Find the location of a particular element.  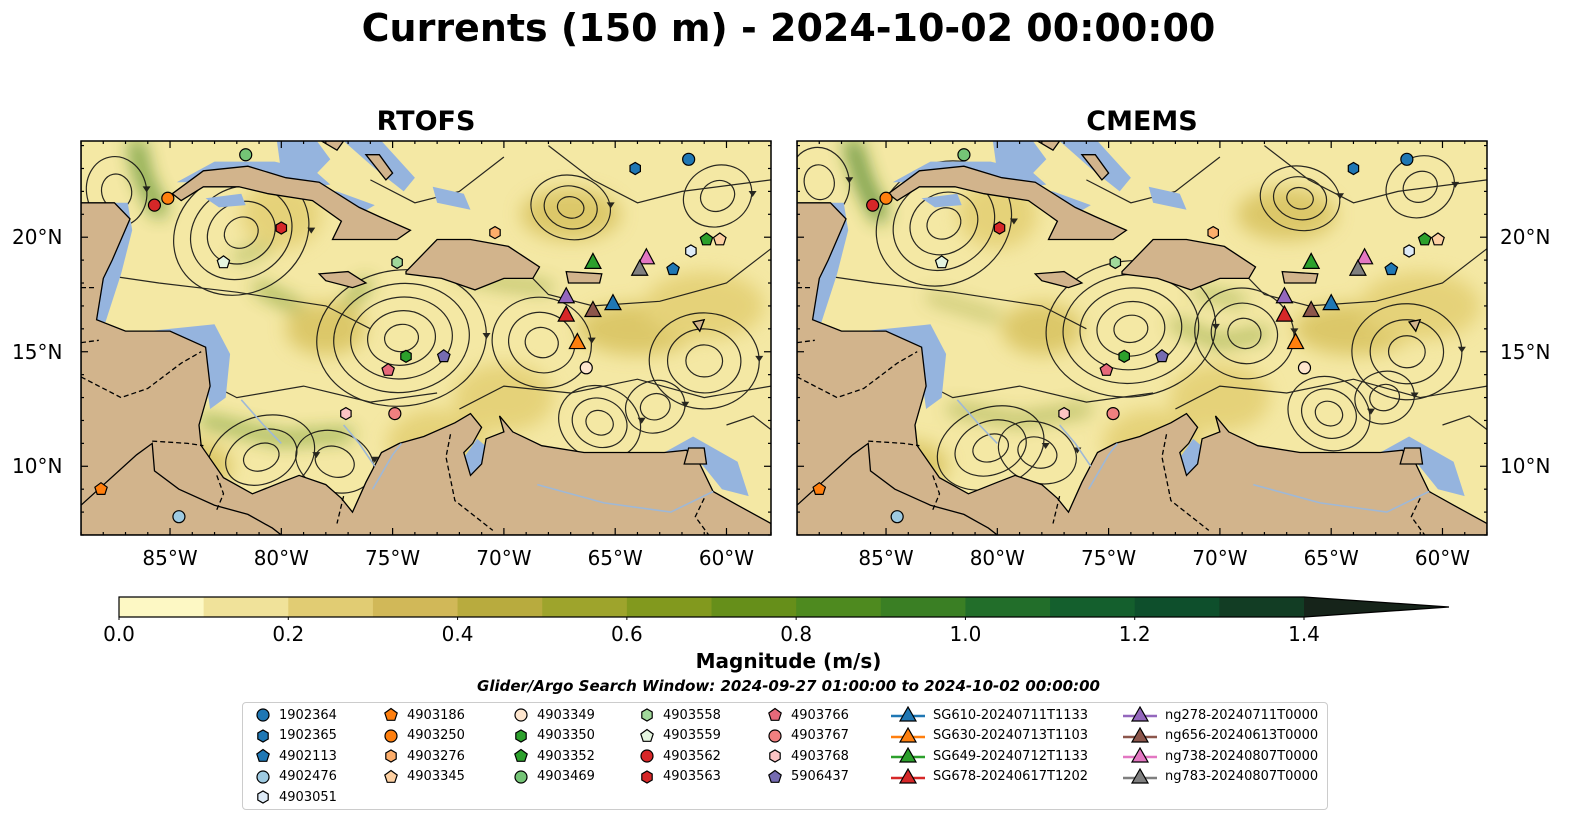

legend-entry: 4903186 is located at coordinates (424, 715).